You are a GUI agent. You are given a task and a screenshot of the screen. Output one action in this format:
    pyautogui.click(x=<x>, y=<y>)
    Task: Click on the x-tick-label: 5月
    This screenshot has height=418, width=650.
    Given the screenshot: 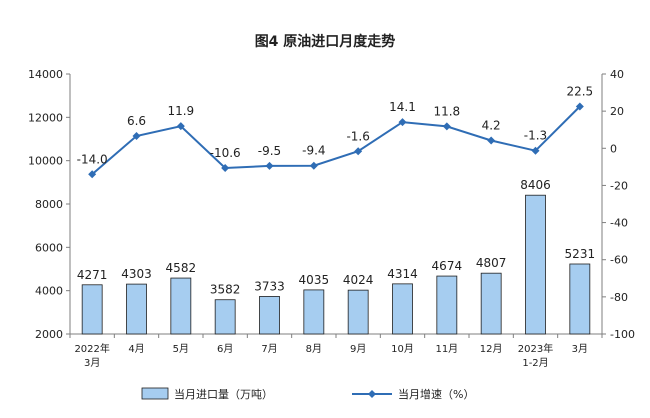 What is the action you would take?
    pyautogui.click(x=181, y=349)
    